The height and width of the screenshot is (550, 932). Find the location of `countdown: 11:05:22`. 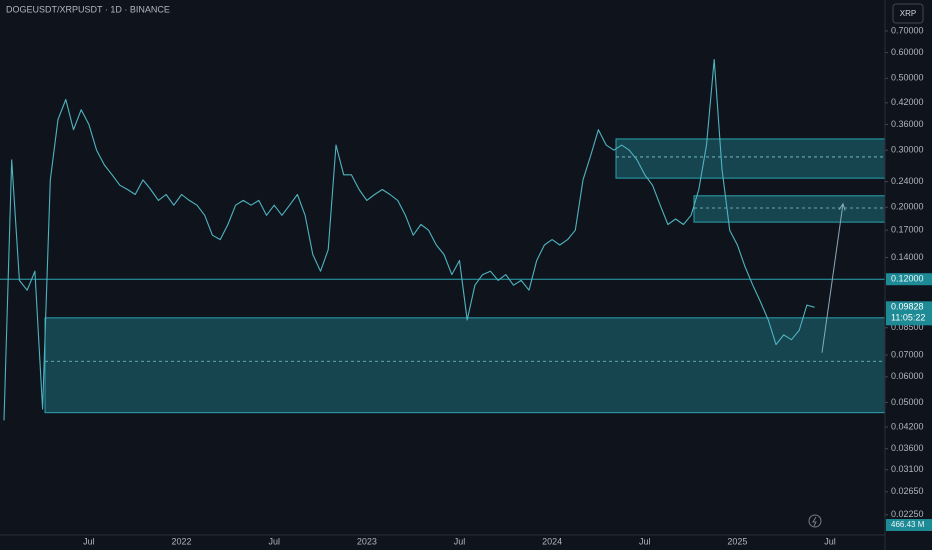

countdown: 11:05:22 is located at coordinates (908, 318).